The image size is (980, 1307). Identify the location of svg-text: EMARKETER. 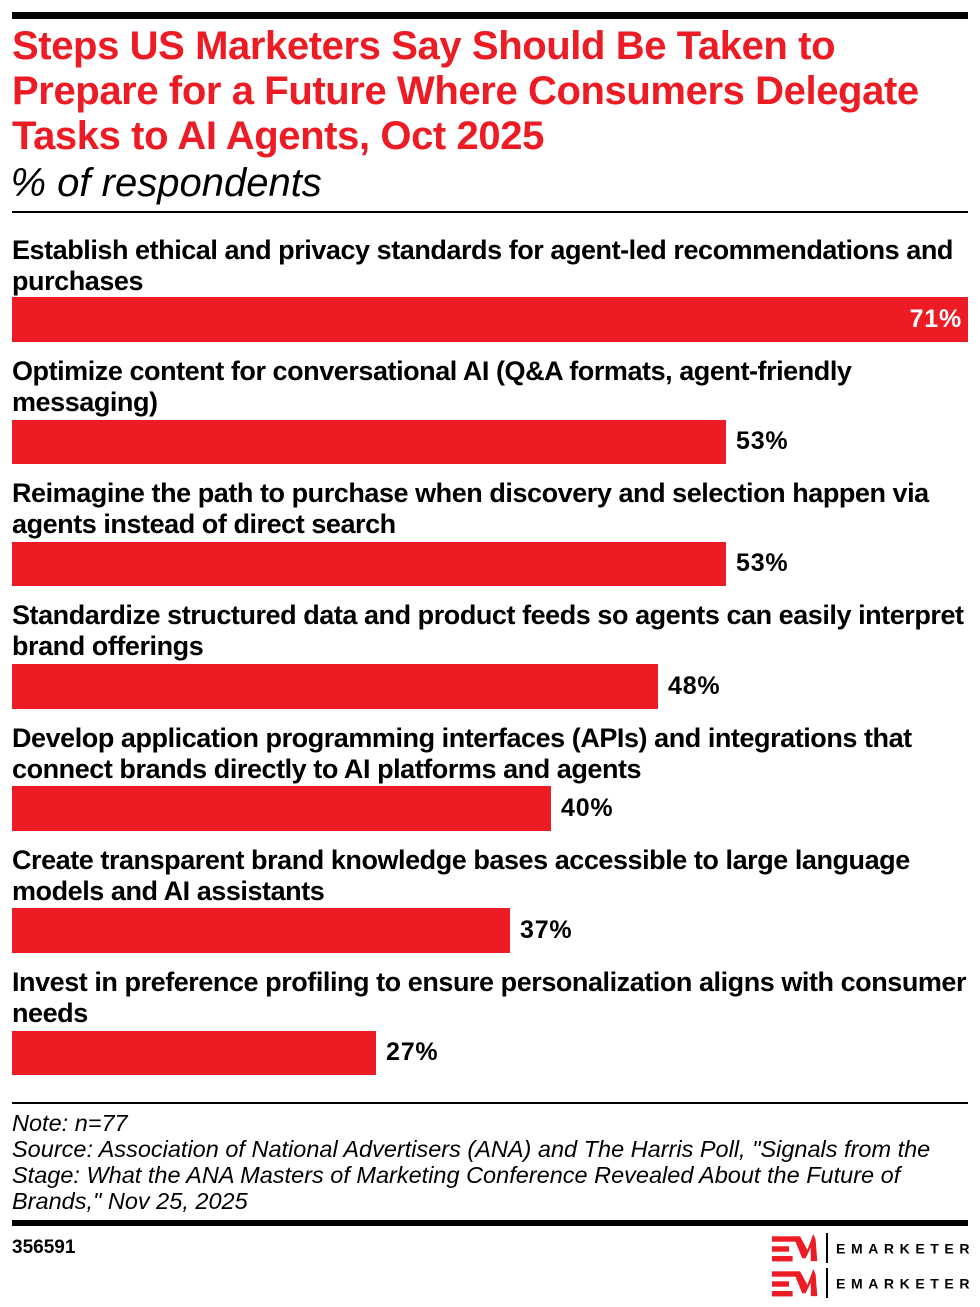
(904, 1248).